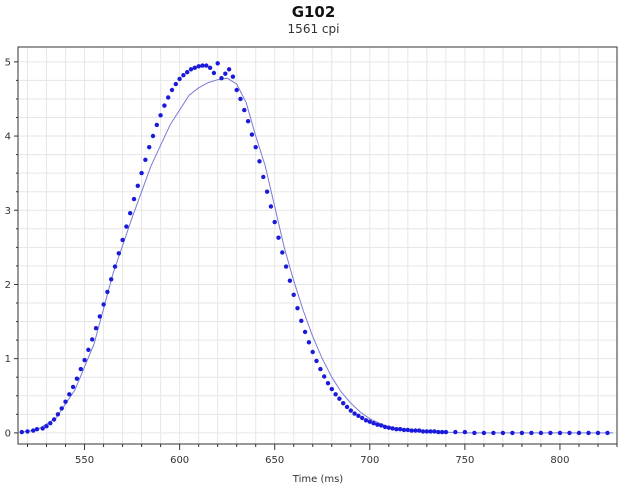 This screenshot has height=487, width=627. Describe the element at coordinates (274, 460) in the screenshot. I see `x-tick-label: 650` at that location.